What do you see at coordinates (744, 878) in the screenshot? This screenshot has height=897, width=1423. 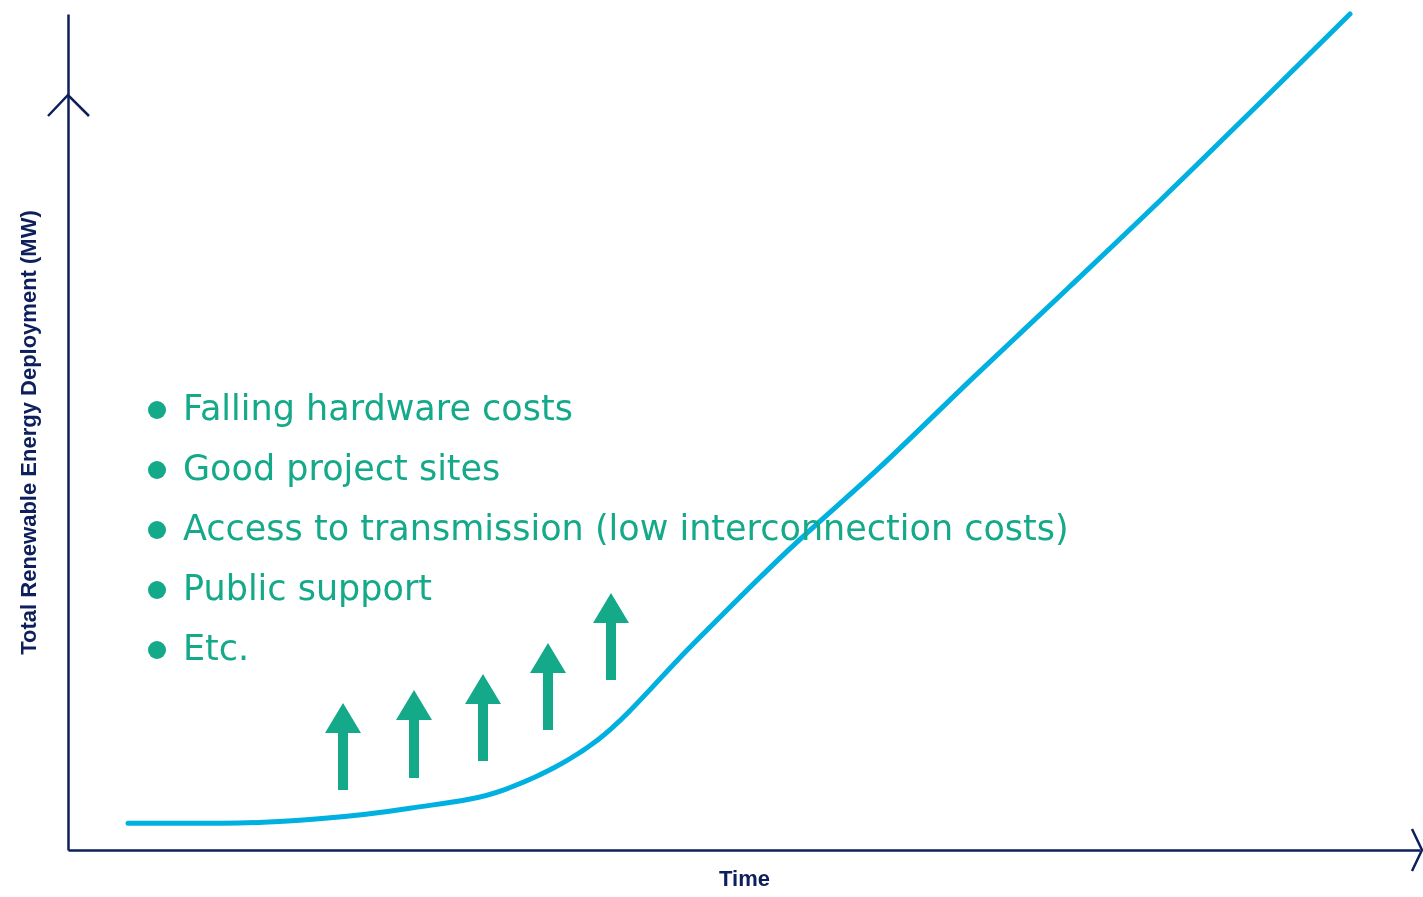 I see `x-axis-title: Time` at bounding box center [744, 878].